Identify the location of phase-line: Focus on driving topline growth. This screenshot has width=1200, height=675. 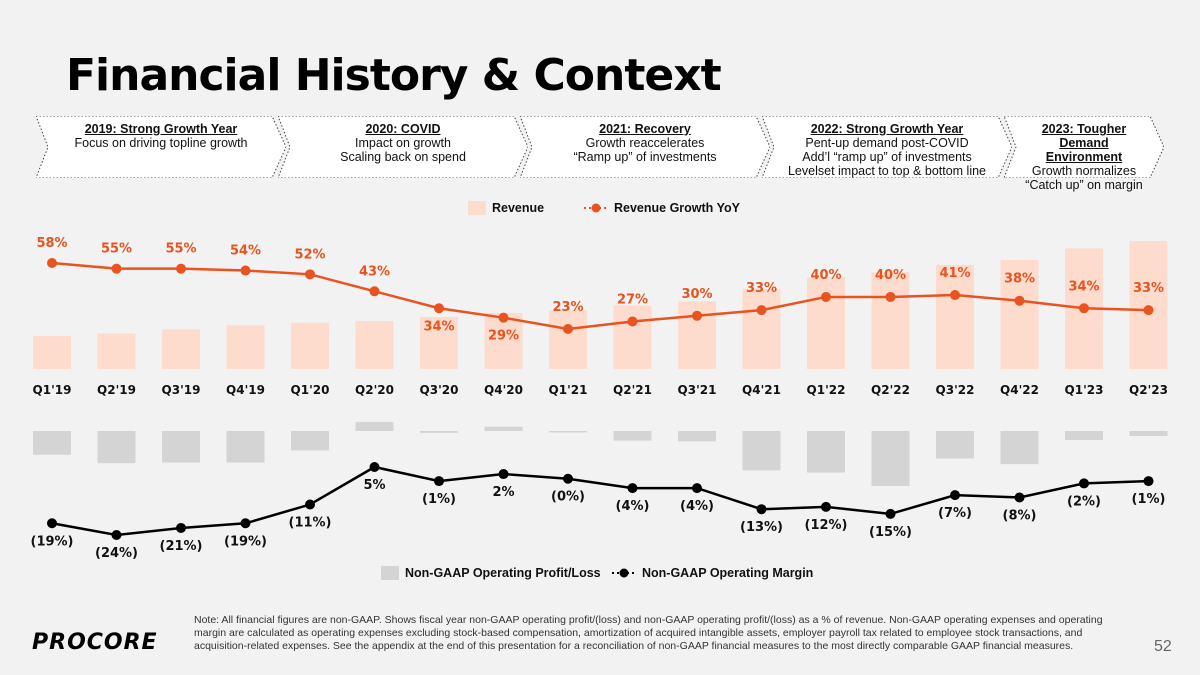
(161, 143).